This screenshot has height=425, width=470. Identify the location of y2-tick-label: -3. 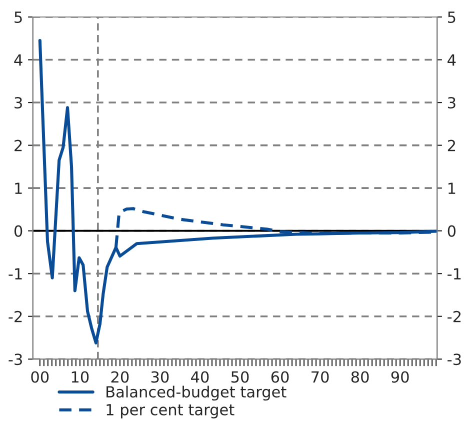
(454, 360).